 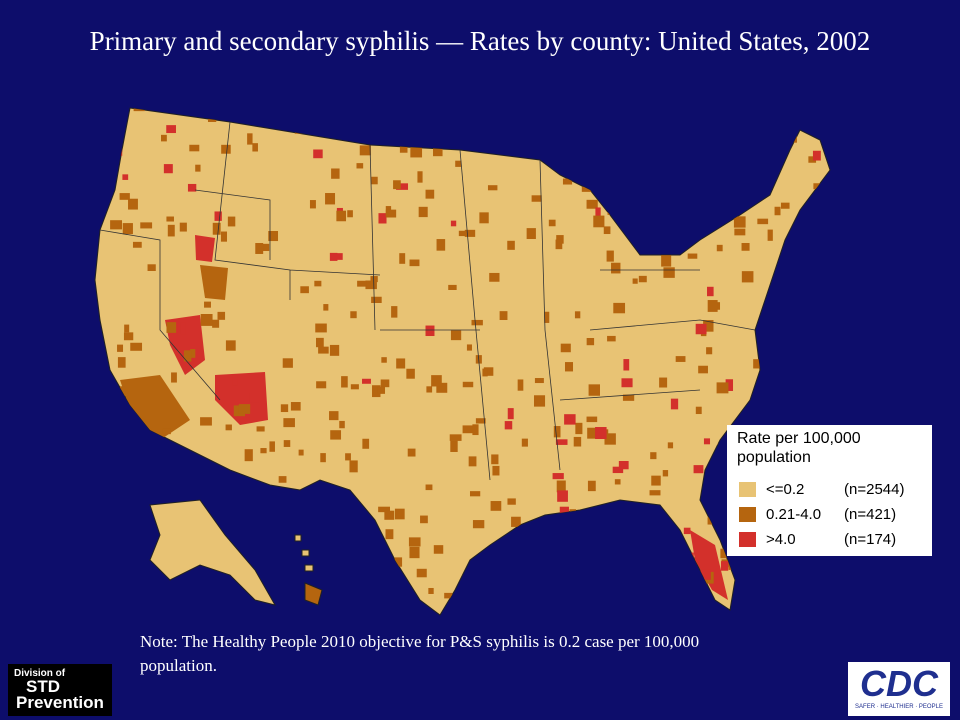 What do you see at coordinates (709, 565) in the screenshot?
I see `county-cluster` at bounding box center [709, 565].